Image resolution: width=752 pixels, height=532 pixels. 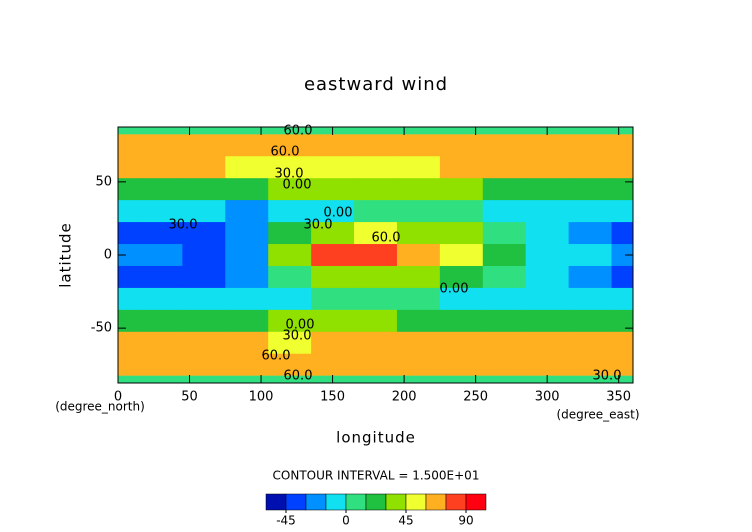 I want to click on x-tick-label: 300, so click(x=547, y=397).